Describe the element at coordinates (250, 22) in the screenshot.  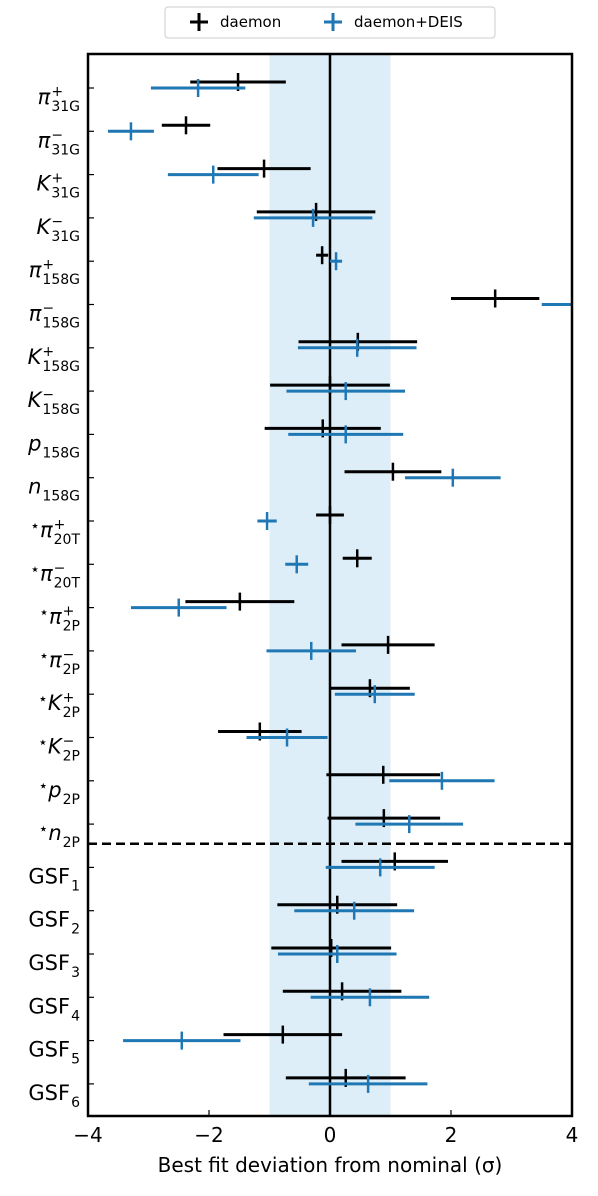
I see `legend-label: daemon` at that location.